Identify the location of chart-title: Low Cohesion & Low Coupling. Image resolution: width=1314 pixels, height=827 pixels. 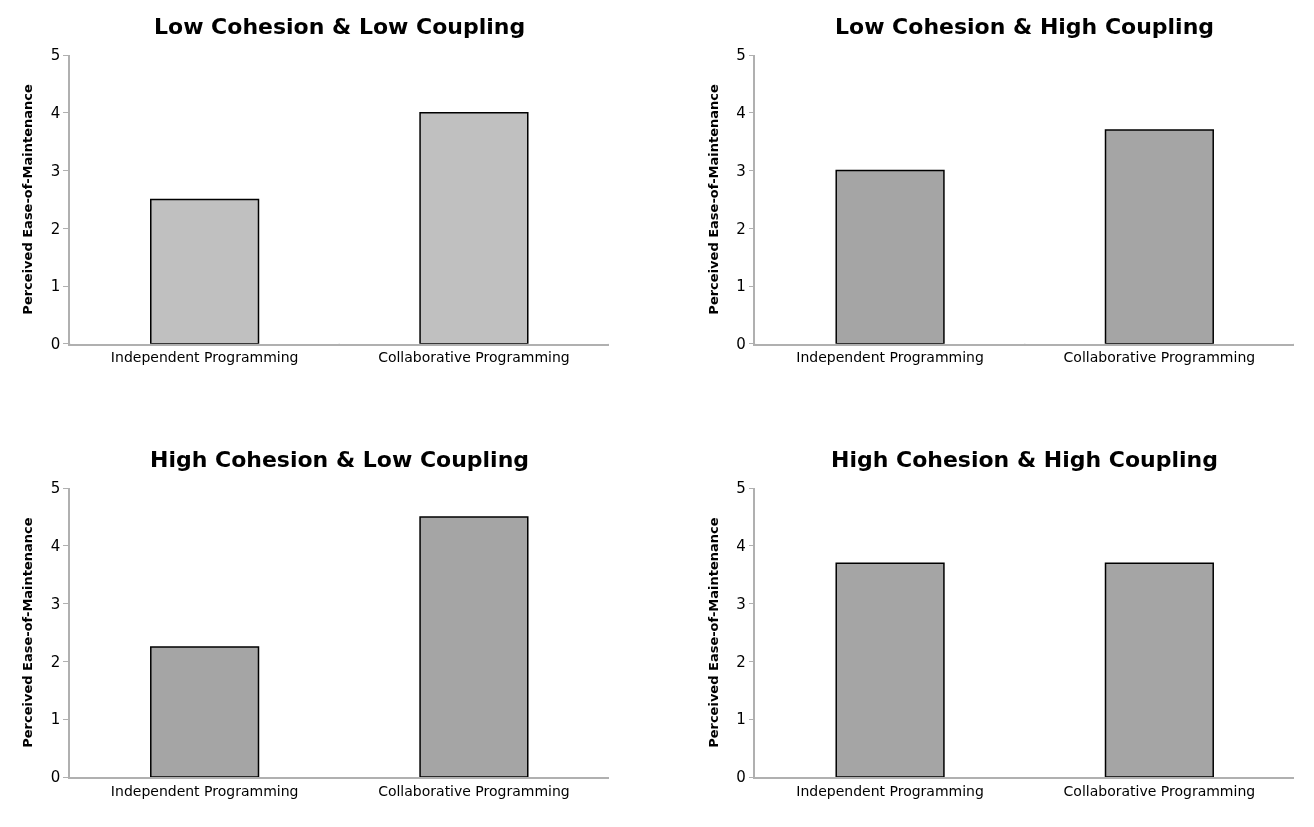
(340, 26).